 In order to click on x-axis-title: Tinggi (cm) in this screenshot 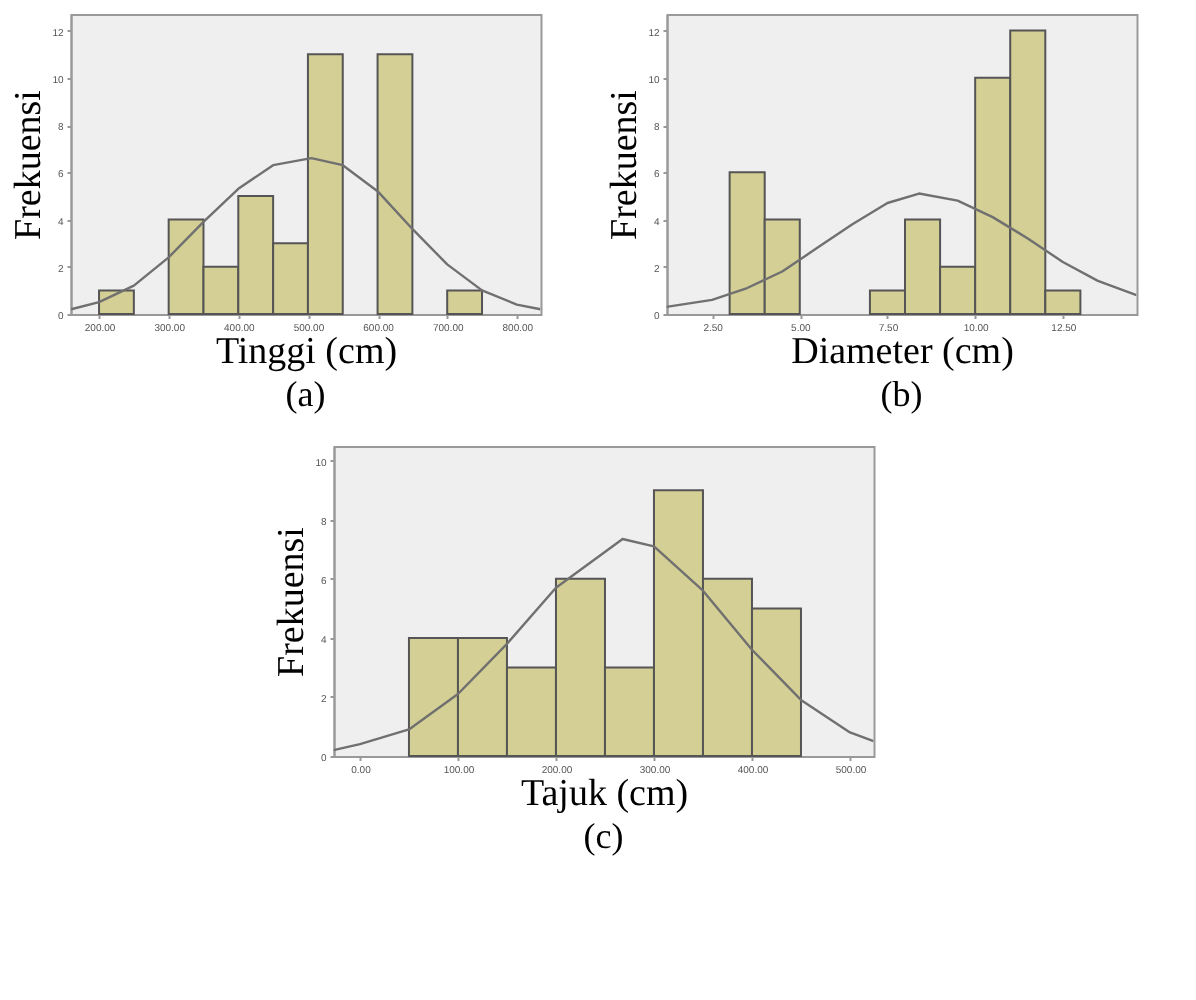, I will do `click(306, 352)`.